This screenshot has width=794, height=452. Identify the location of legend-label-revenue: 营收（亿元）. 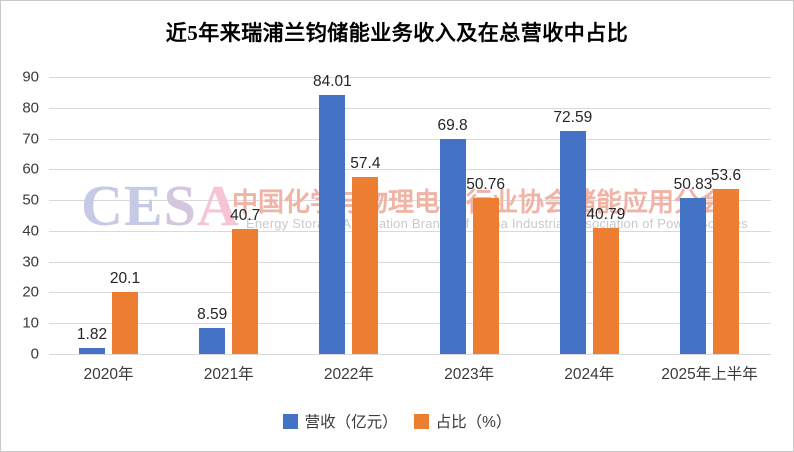
(351, 422).